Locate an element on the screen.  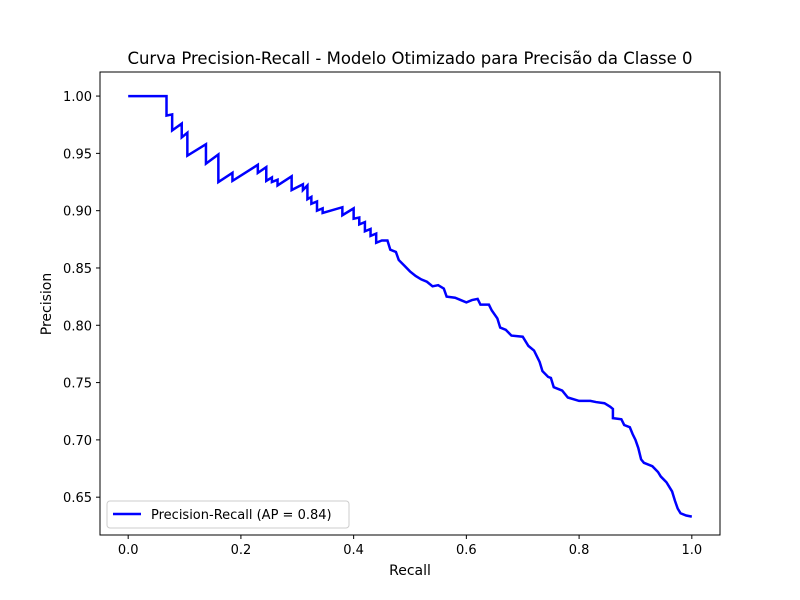
legend: Precision-Recall (AP = 0.84) is located at coordinates (228, 514).